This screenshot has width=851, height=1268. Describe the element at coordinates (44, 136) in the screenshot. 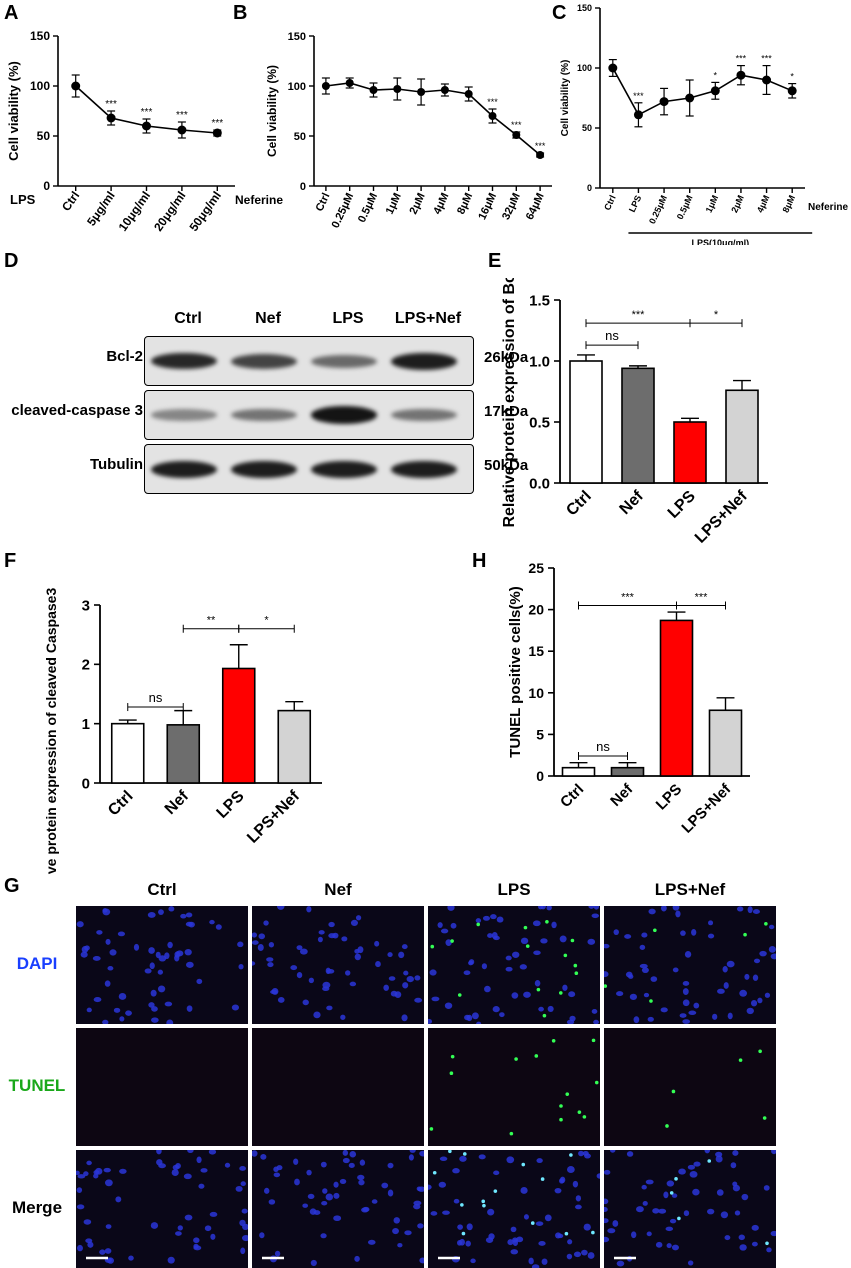

I see `y-tick-label: 50` at that location.